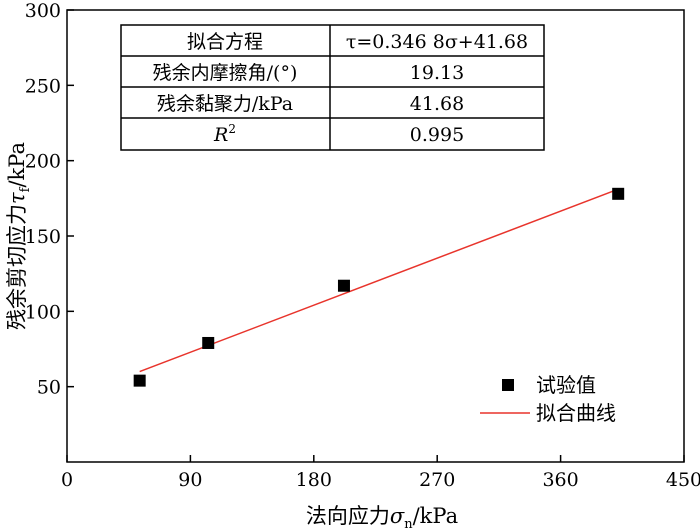 The width and height of the screenshot is (700, 530). What do you see at coordinates (43, 237) in the screenshot?
I see `y-tick-label: 150` at bounding box center [43, 237].